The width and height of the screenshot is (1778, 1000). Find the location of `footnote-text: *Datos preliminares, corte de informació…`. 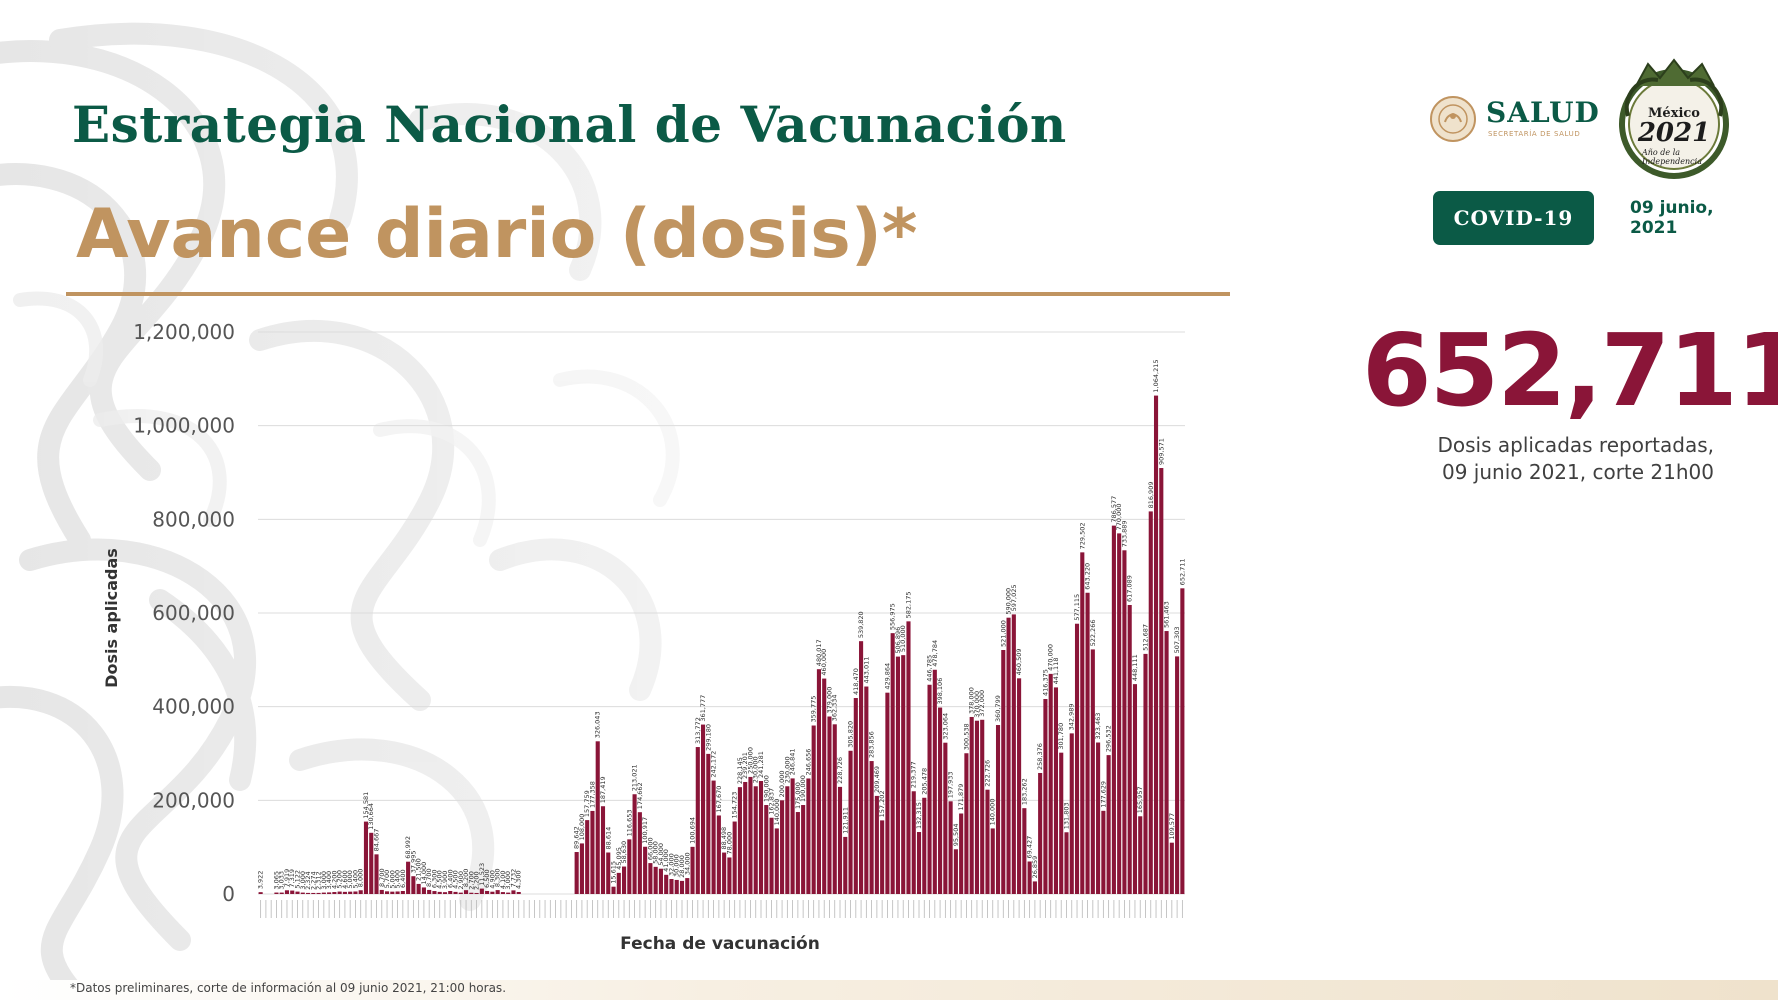

footnote-text: *Datos preliminares, corte de informació… is located at coordinates (288, 988).